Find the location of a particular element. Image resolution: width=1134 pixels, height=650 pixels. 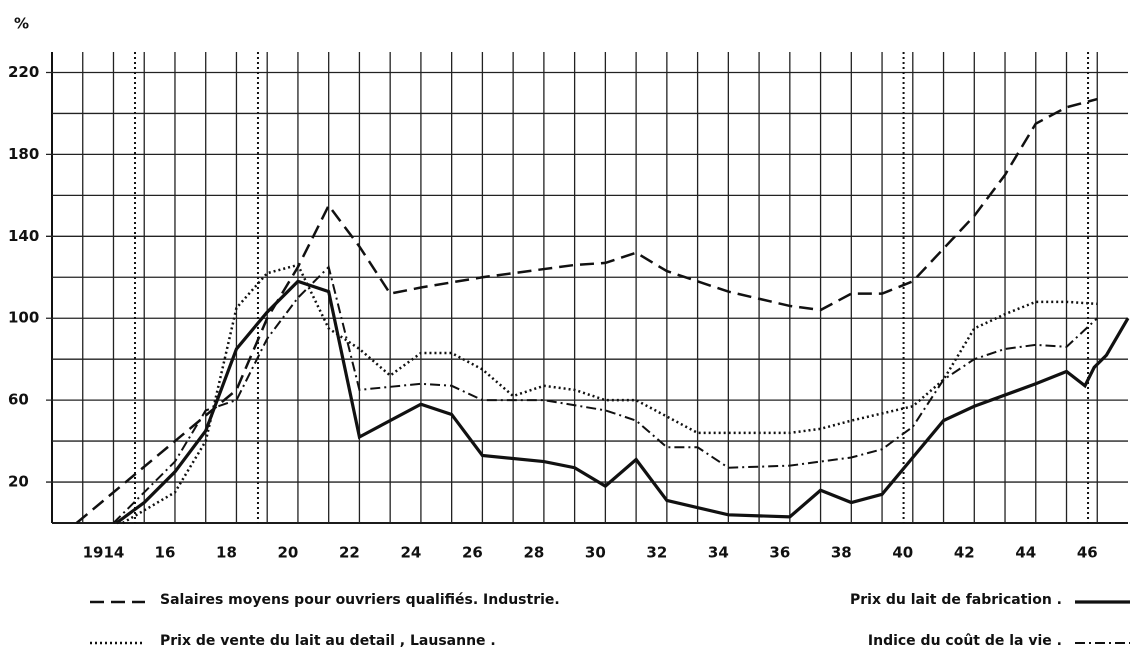

x-tick-label: 46 is located at coordinates (1087, 553).